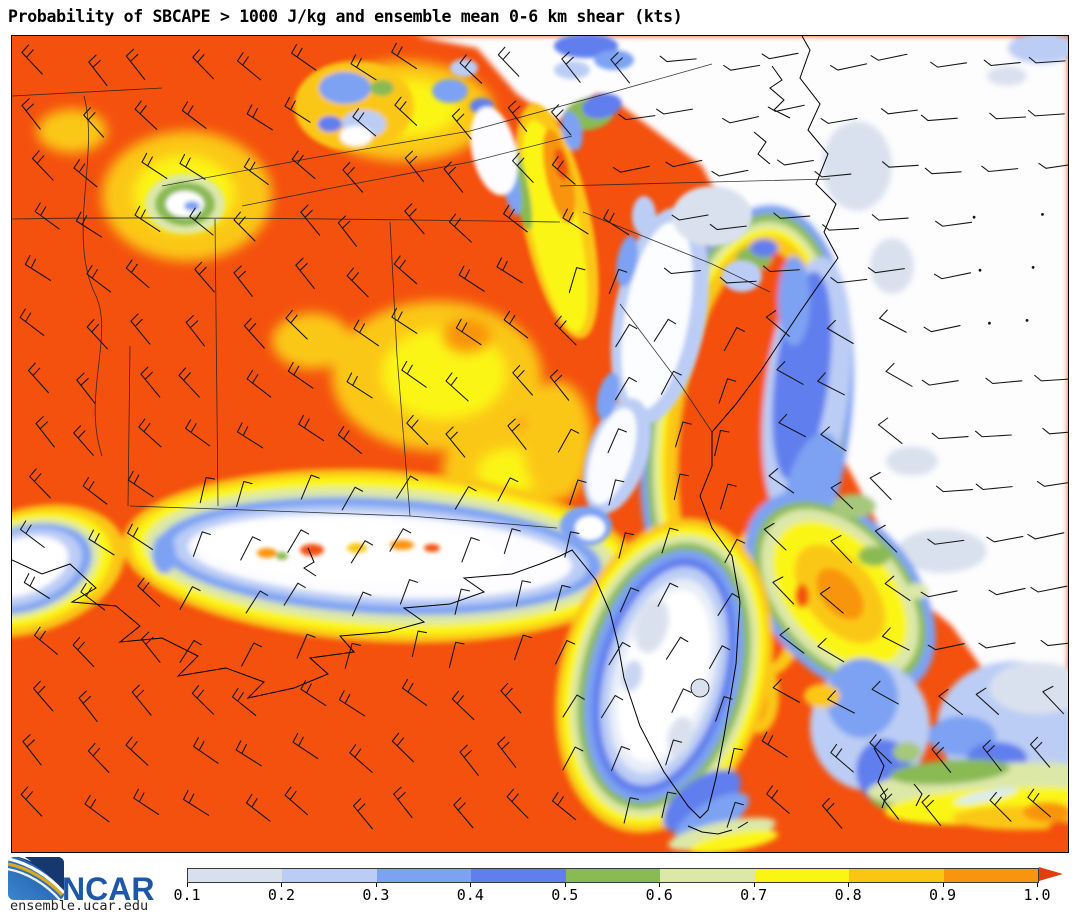 The image size is (1080, 915). I want to click on ncar-logo: NCAR, so click(81, 882).